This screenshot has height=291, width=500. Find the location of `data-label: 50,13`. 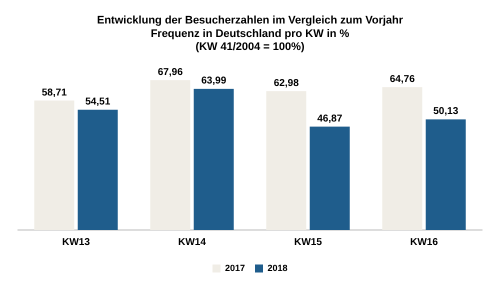

data-label: 50,13 is located at coordinates (446, 112).